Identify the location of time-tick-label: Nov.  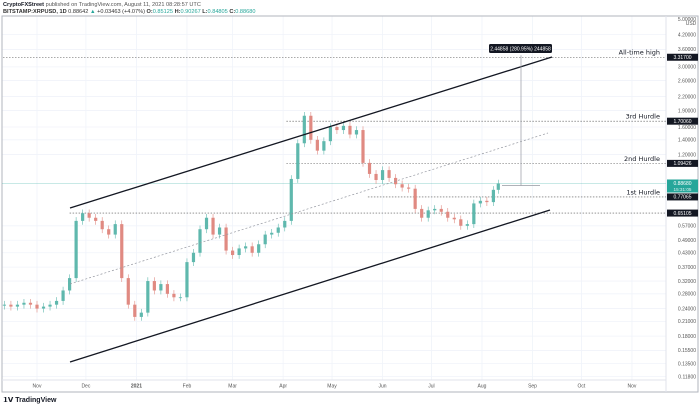
(631, 387).